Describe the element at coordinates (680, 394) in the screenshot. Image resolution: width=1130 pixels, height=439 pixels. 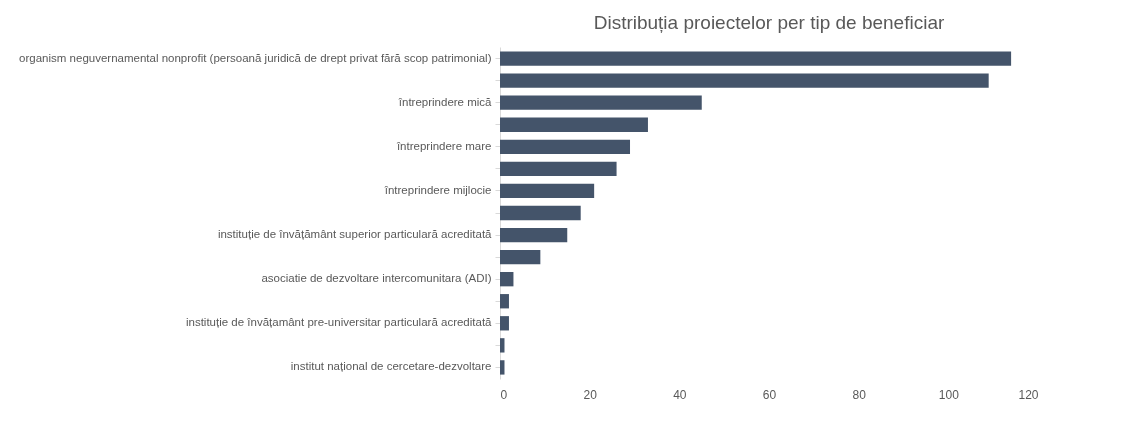
I see `x-tick-label: 40` at that location.